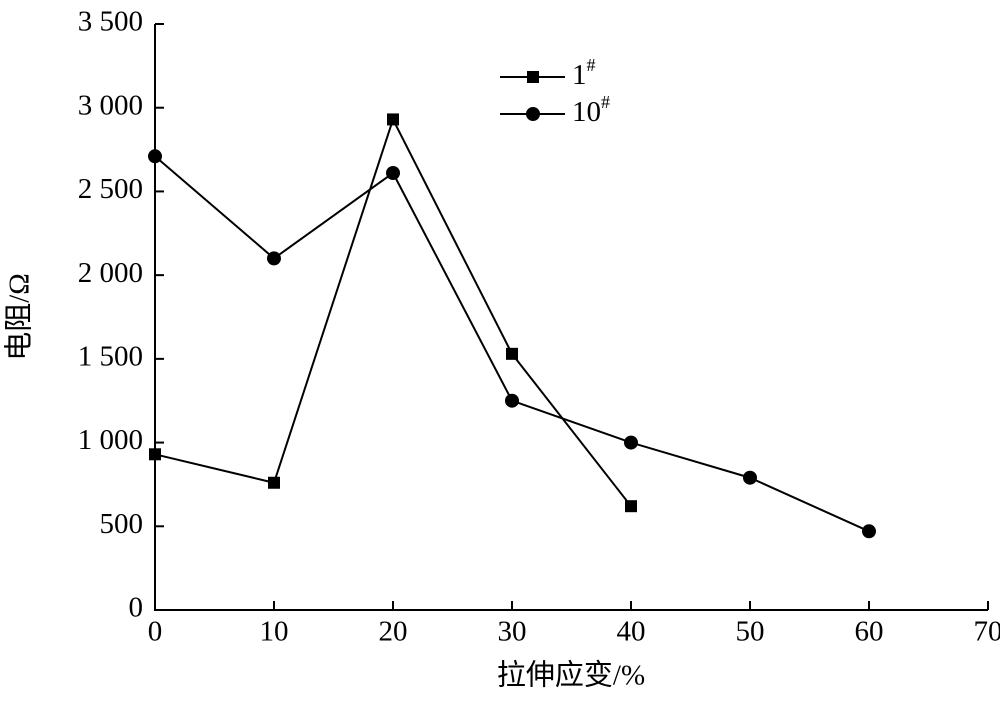 The height and width of the screenshot is (701, 1000). I want to click on x-tick-label: 30, so click(512, 632).